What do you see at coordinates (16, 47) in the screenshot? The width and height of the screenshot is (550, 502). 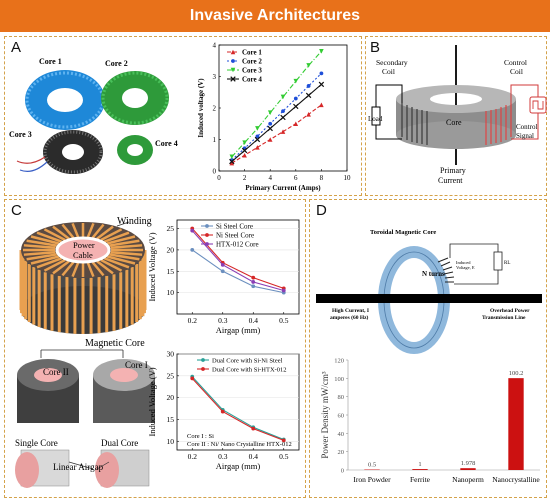 I see `panel-a-label: A` at bounding box center [16, 47].